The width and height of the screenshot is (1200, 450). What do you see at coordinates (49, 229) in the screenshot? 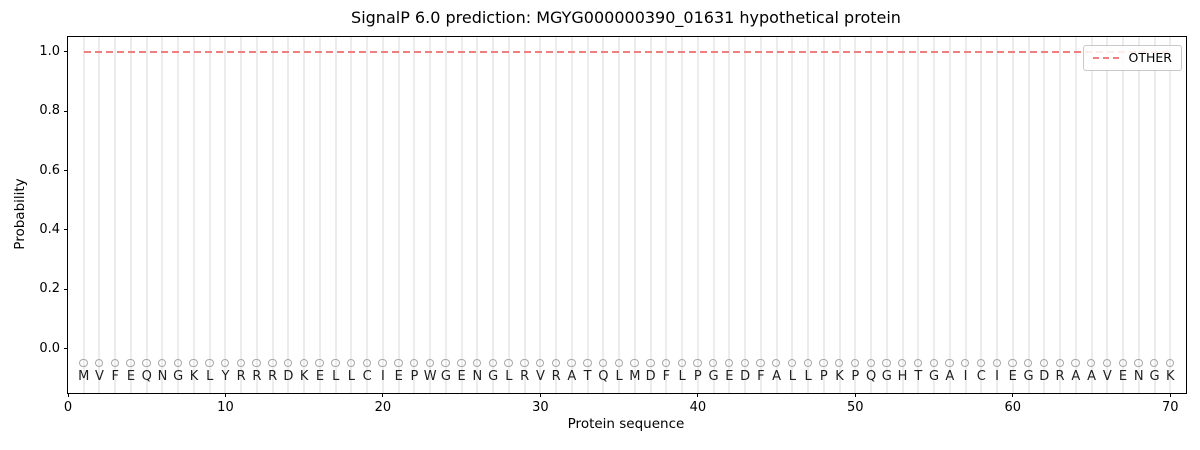
I see `y-tick-label: 0.4` at bounding box center [49, 229].